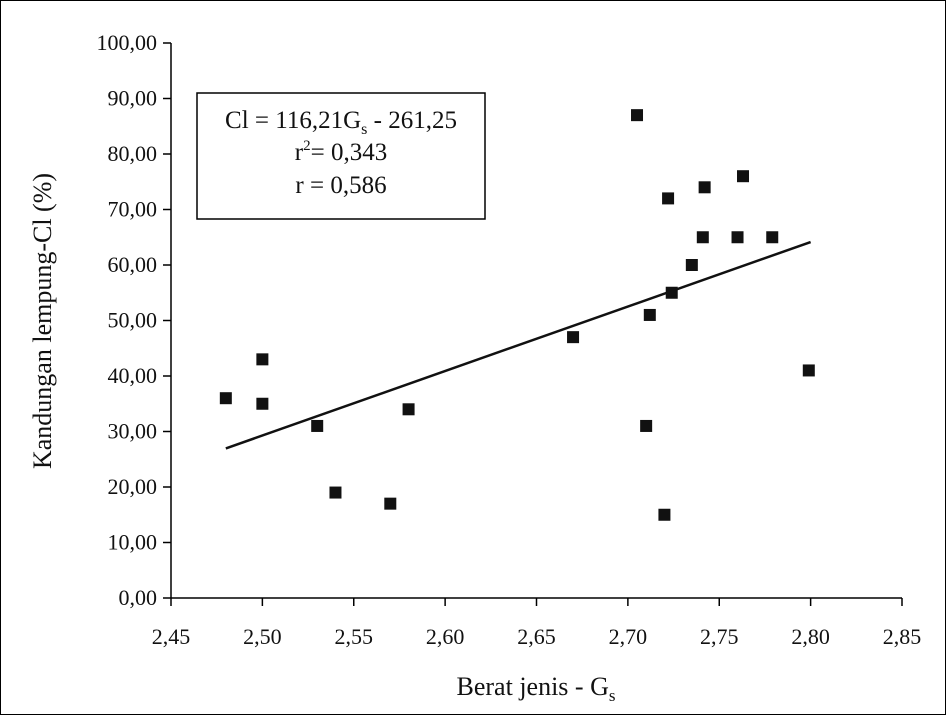  I want to click on x-tick-label: 2,85, so click(902, 636).